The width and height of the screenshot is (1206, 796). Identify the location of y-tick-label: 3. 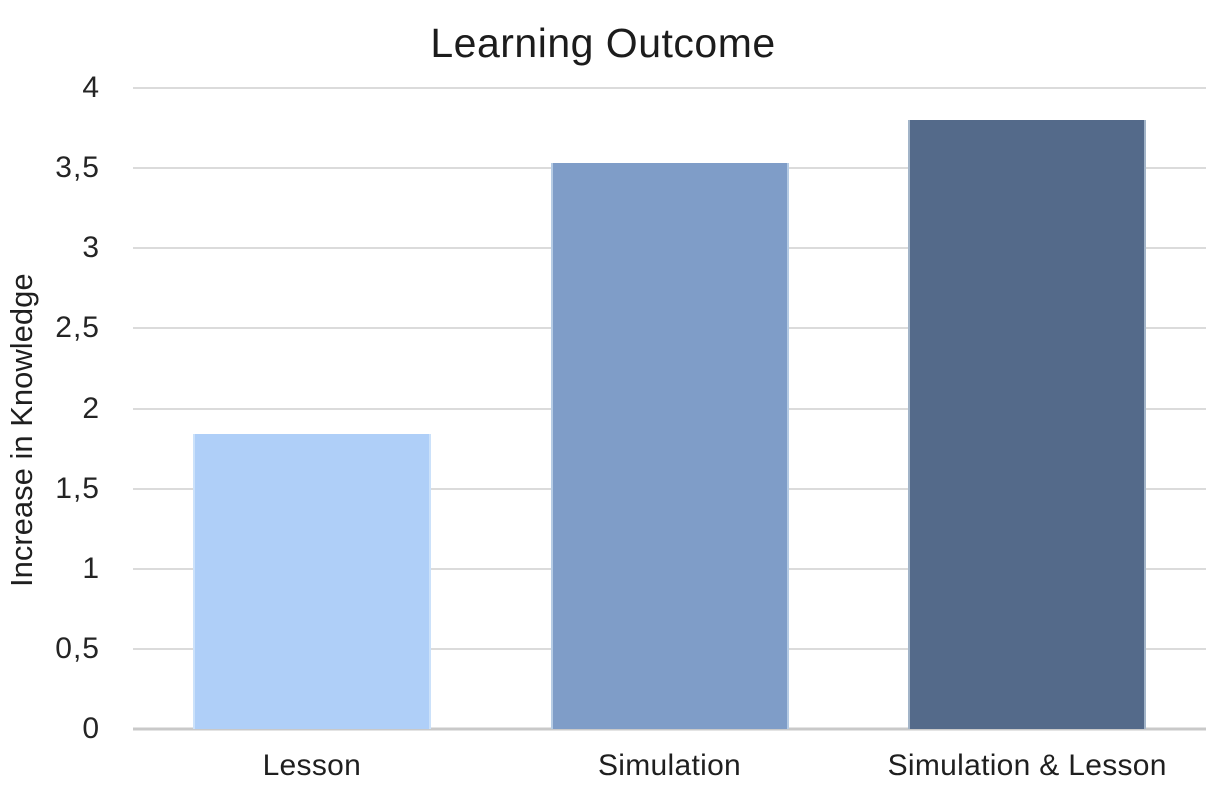
(91, 248).